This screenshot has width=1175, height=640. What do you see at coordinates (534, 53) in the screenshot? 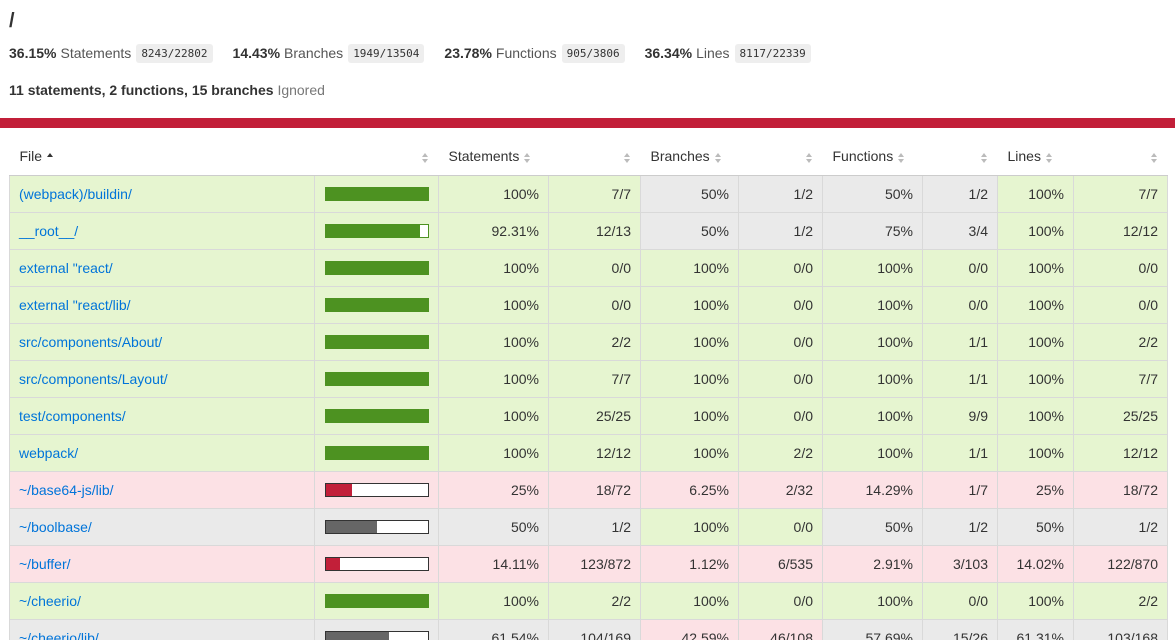
I see `summary-functions: 23.78% Functions 905/3806` at bounding box center [534, 53].